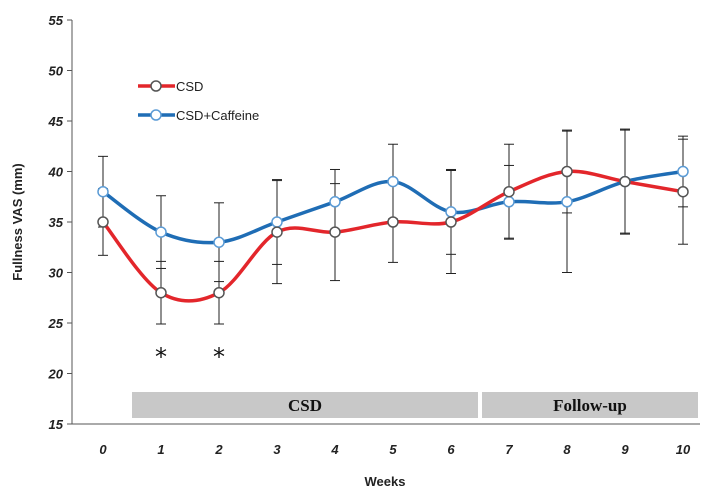 The width and height of the screenshot is (702, 490). Describe the element at coordinates (277, 449) in the screenshot. I see `x-tick-label: 3` at that location.